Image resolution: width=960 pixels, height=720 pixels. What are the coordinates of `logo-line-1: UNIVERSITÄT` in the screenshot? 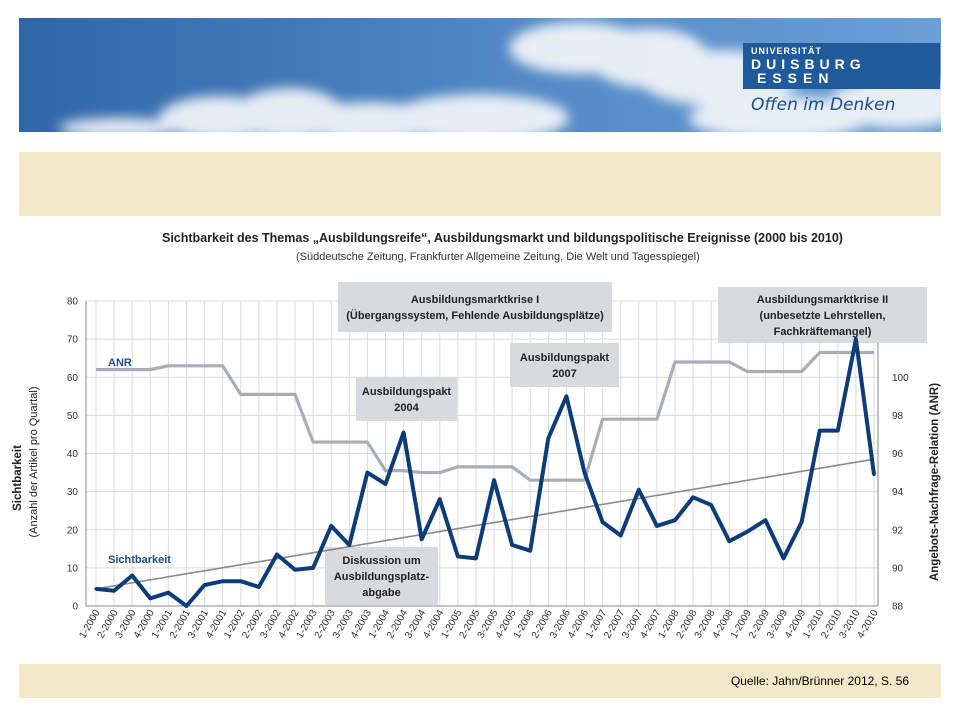 It's located at (787, 51).